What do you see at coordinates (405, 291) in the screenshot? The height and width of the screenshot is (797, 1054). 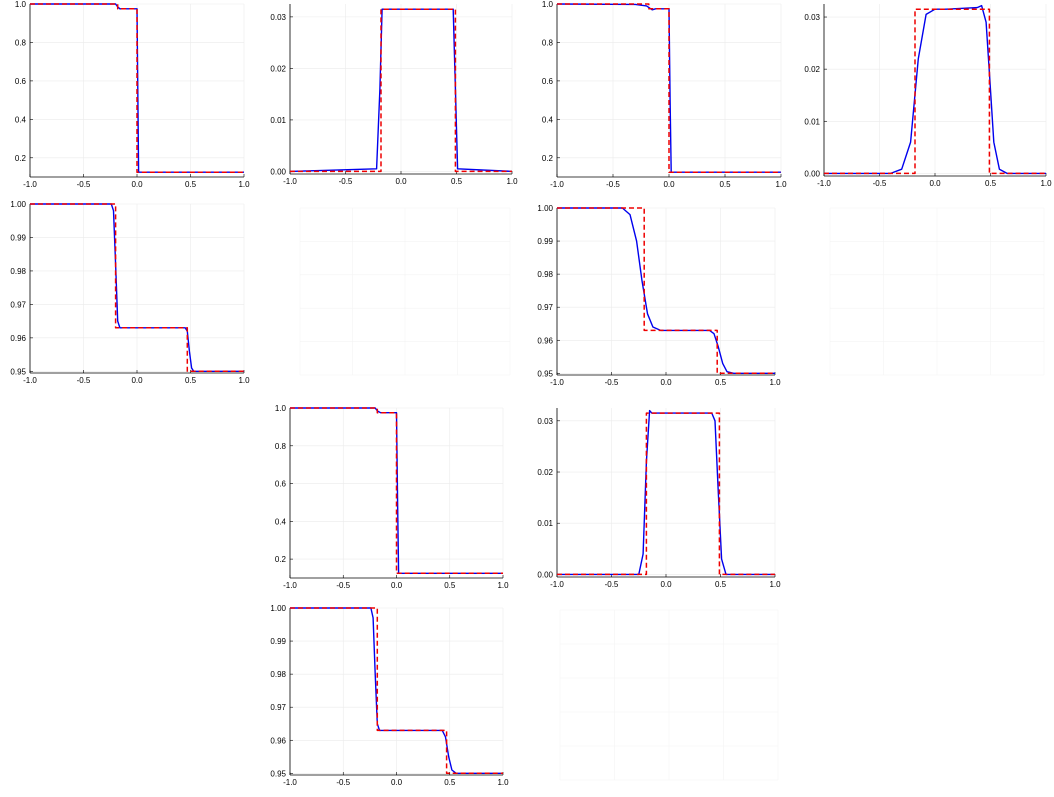 I see `empty-panel-r2c2` at bounding box center [405, 291].